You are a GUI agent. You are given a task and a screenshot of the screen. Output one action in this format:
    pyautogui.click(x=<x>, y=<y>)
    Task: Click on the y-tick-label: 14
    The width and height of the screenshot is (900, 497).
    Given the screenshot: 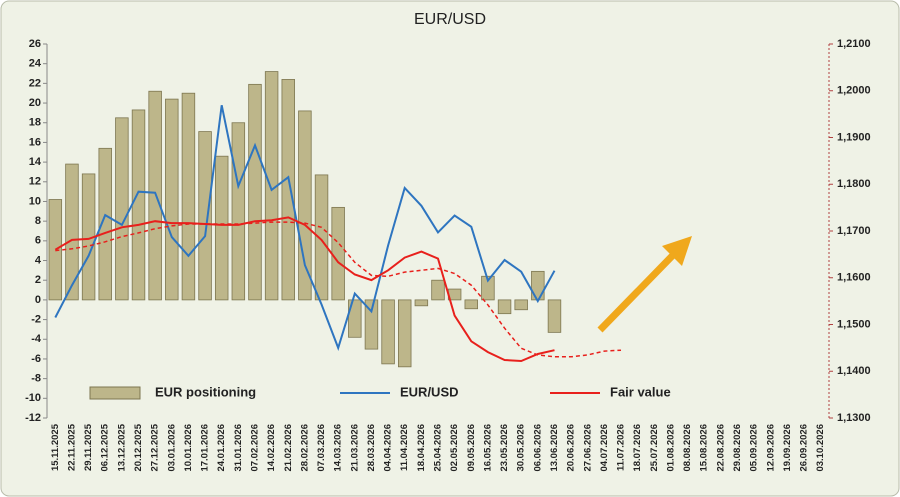 What is the action you would take?
    pyautogui.click(x=35, y=162)
    